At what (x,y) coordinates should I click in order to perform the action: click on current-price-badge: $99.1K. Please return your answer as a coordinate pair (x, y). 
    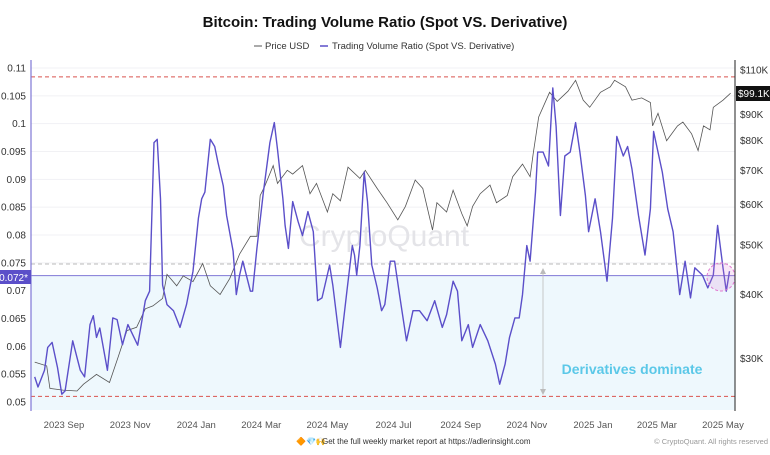
    Looking at the image, I should click on (753, 93).